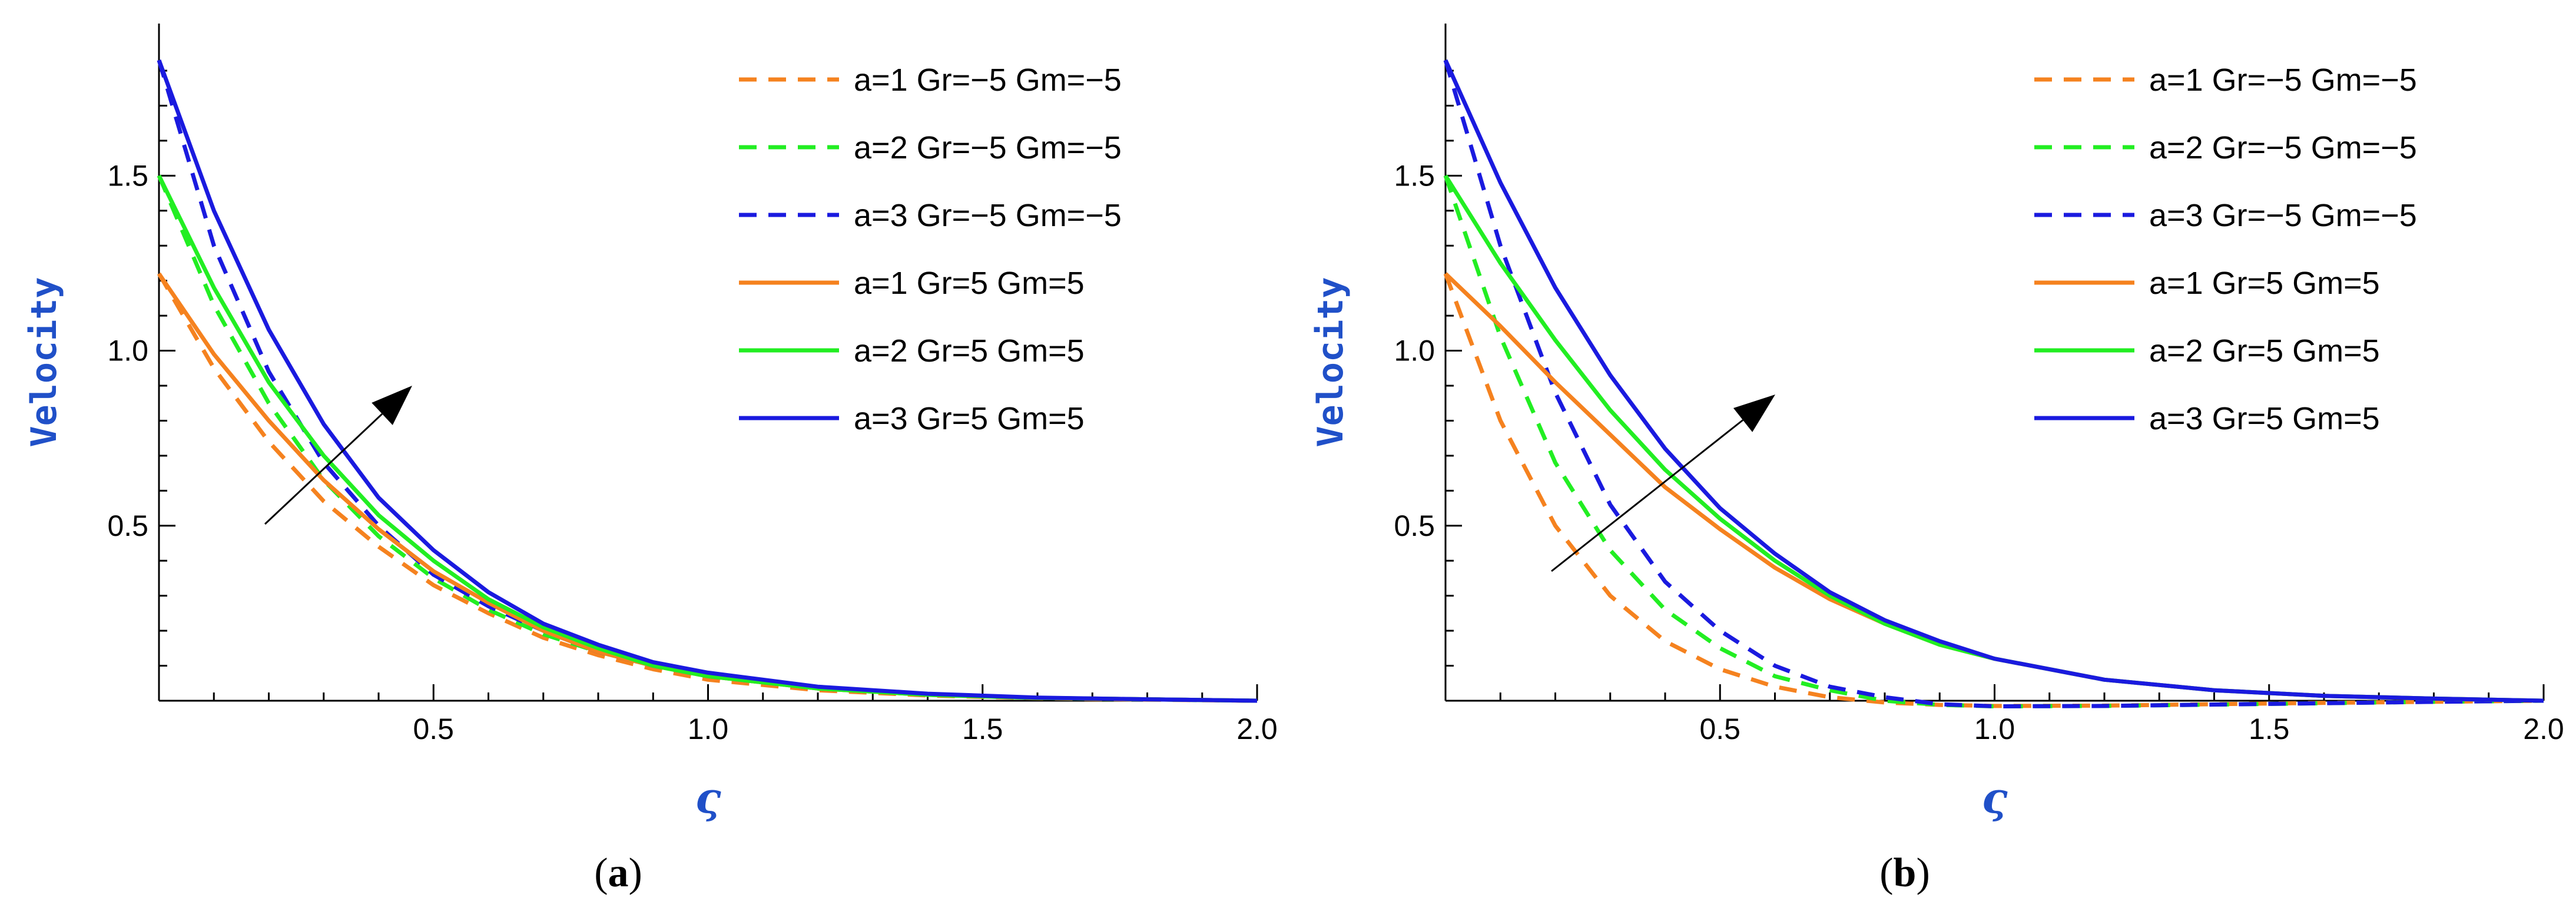  I want to click on panel-caption: (a), so click(618, 873).